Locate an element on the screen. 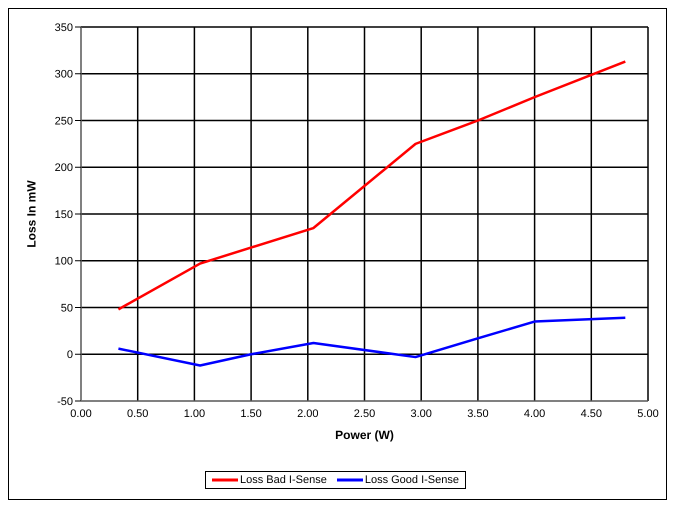  x-tick-label: 4.00 is located at coordinates (535, 414).